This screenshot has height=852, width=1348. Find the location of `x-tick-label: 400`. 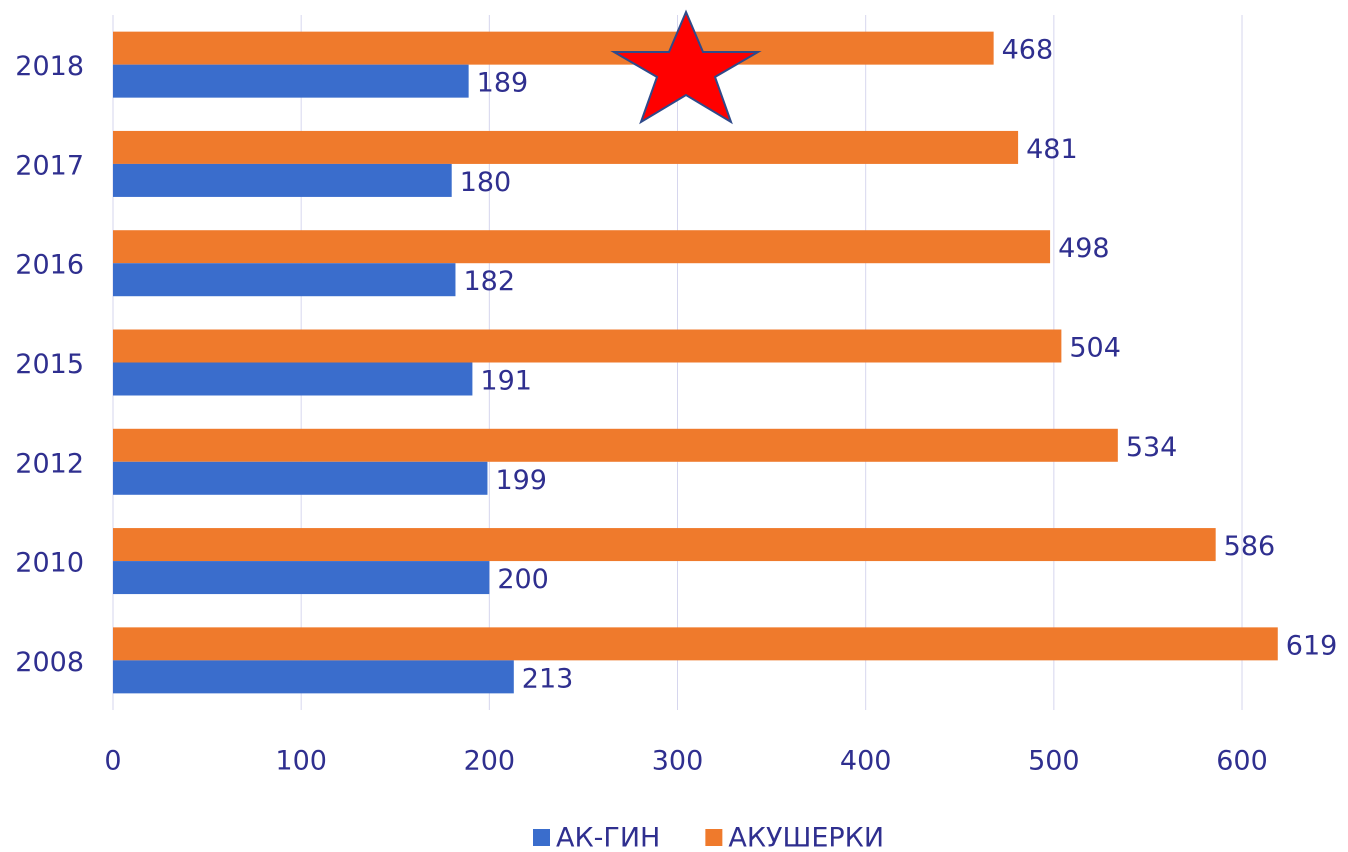

x-tick-label: 400 is located at coordinates (866, 761).